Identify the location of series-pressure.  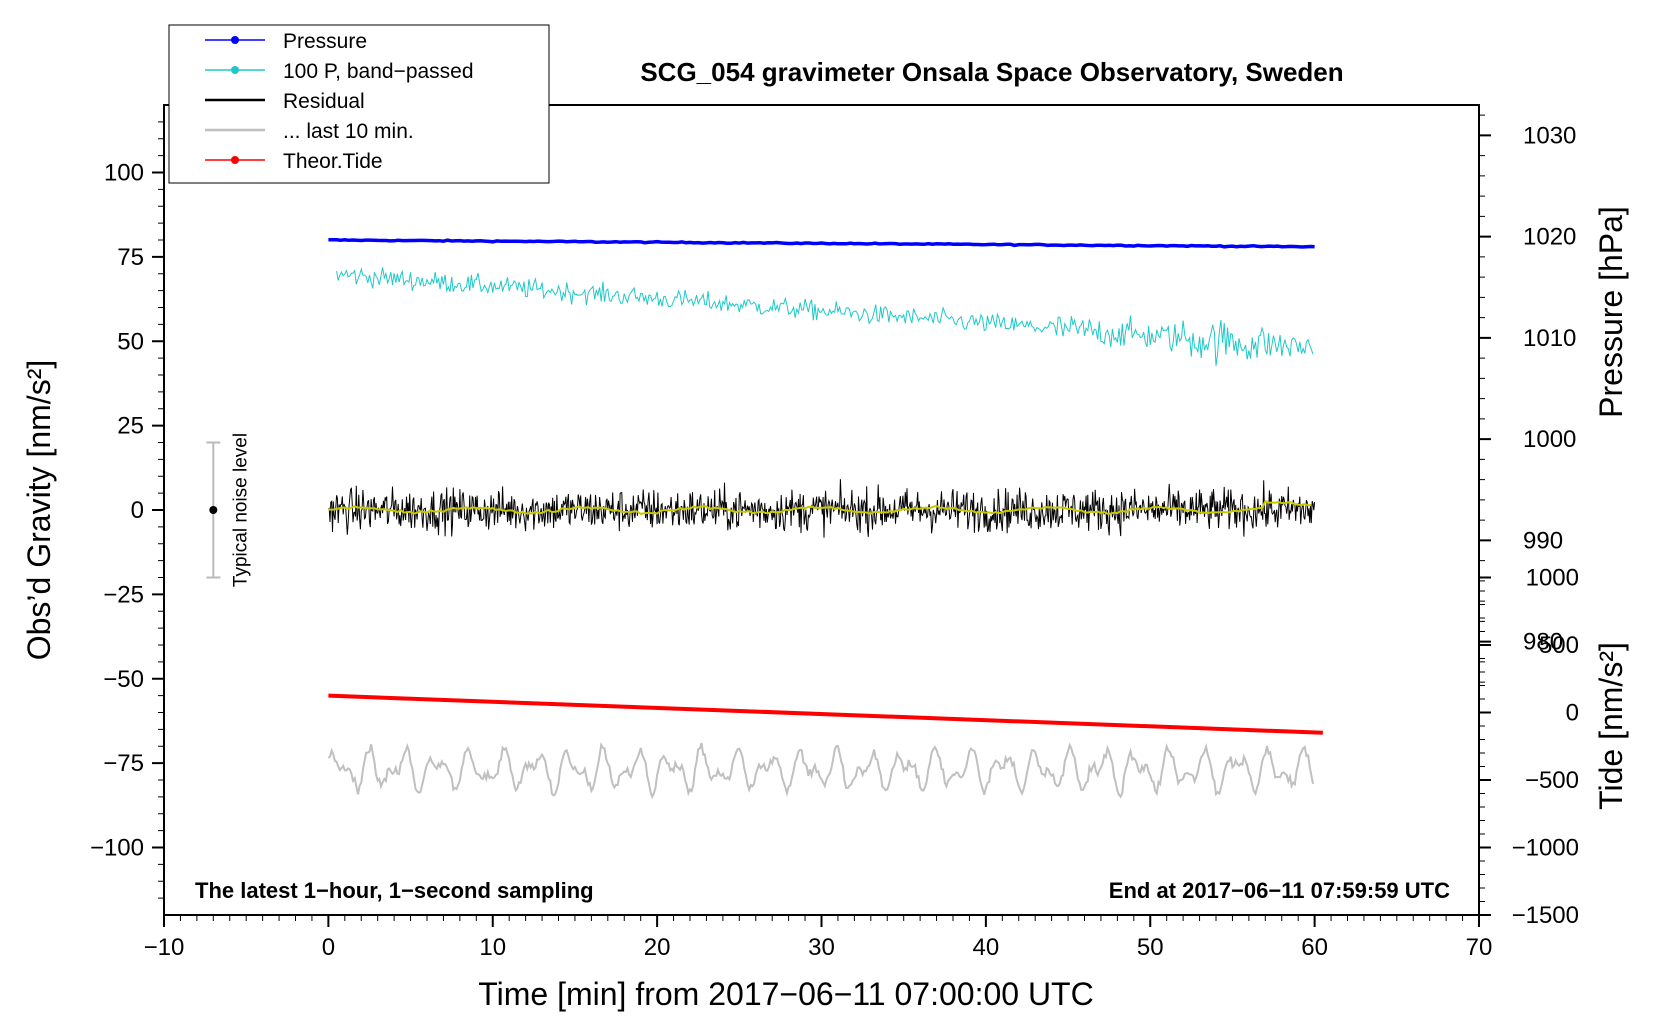
(821, 243).